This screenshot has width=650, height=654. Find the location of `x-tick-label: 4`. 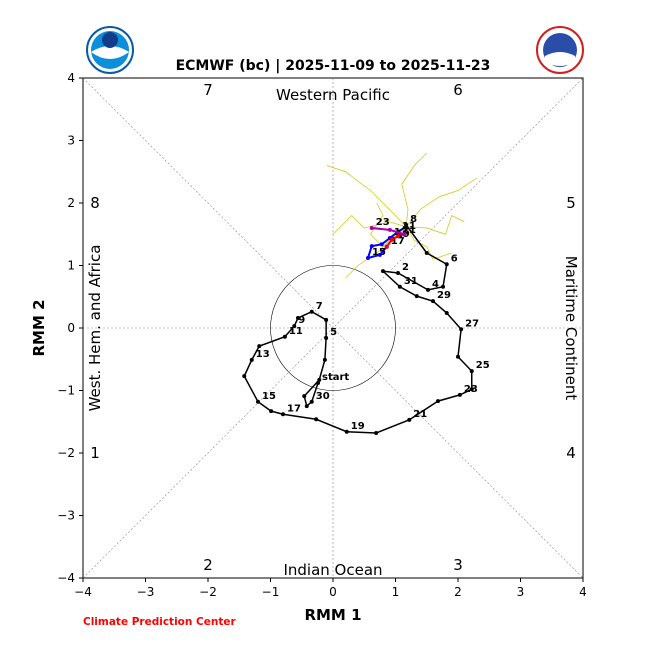

x-tick-label: 4 is located at coordinates (583, 592).